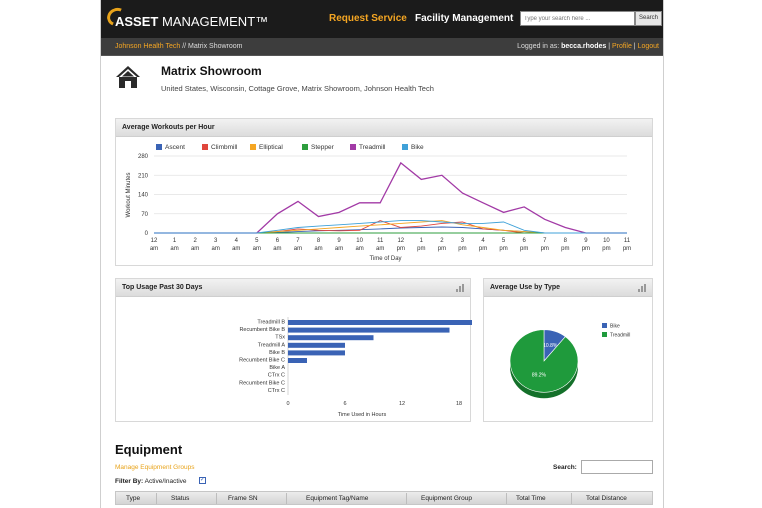 The height and width of the screenshot is (508, 762). Describe the element at coordinates (380, 241) in the screenshot. I see `x-tick-label: 11` at that location.